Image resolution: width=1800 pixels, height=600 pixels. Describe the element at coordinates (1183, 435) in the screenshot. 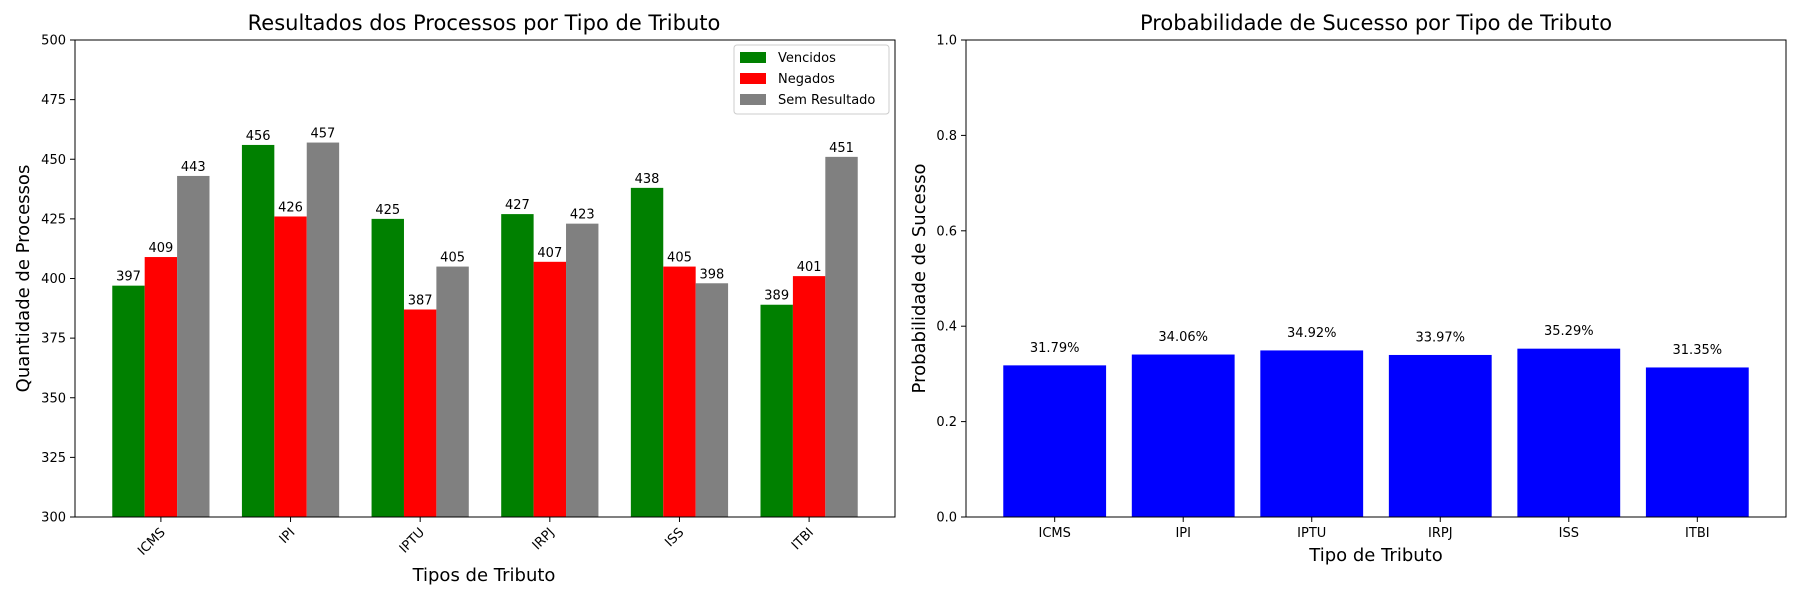

I see `bar-probabilidade-ipi` at that location.